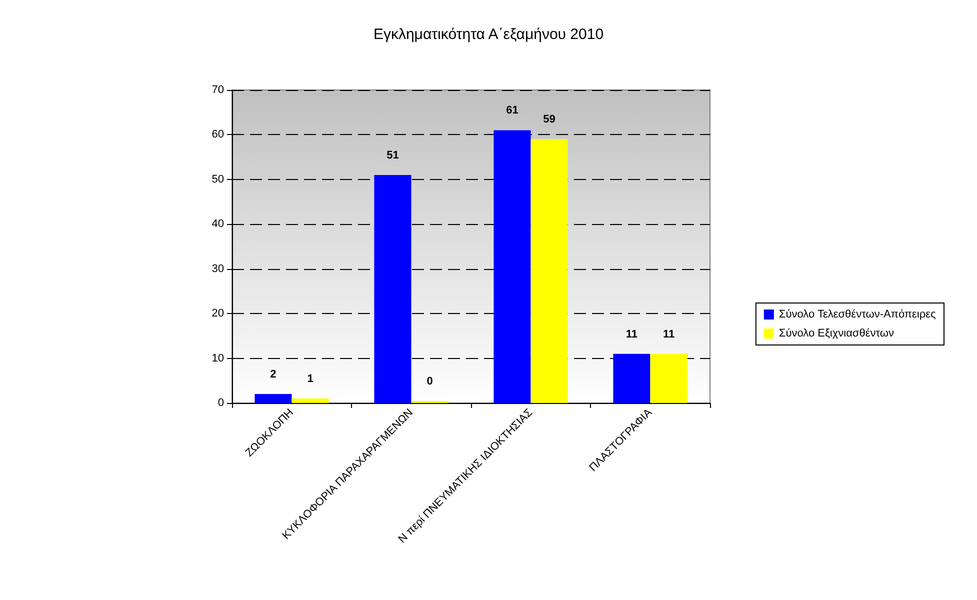 Image resolution: width=977 pixels, height=600 pixels. What do you see at coordinates (218, 358) in the screenshot?
I see `y-tick-label: 10` at bounding box center [218, 358].